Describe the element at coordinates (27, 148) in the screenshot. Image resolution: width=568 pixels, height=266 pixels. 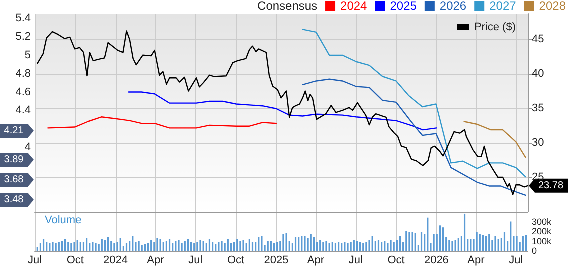
I see `y-tick-label: 4` at that location.